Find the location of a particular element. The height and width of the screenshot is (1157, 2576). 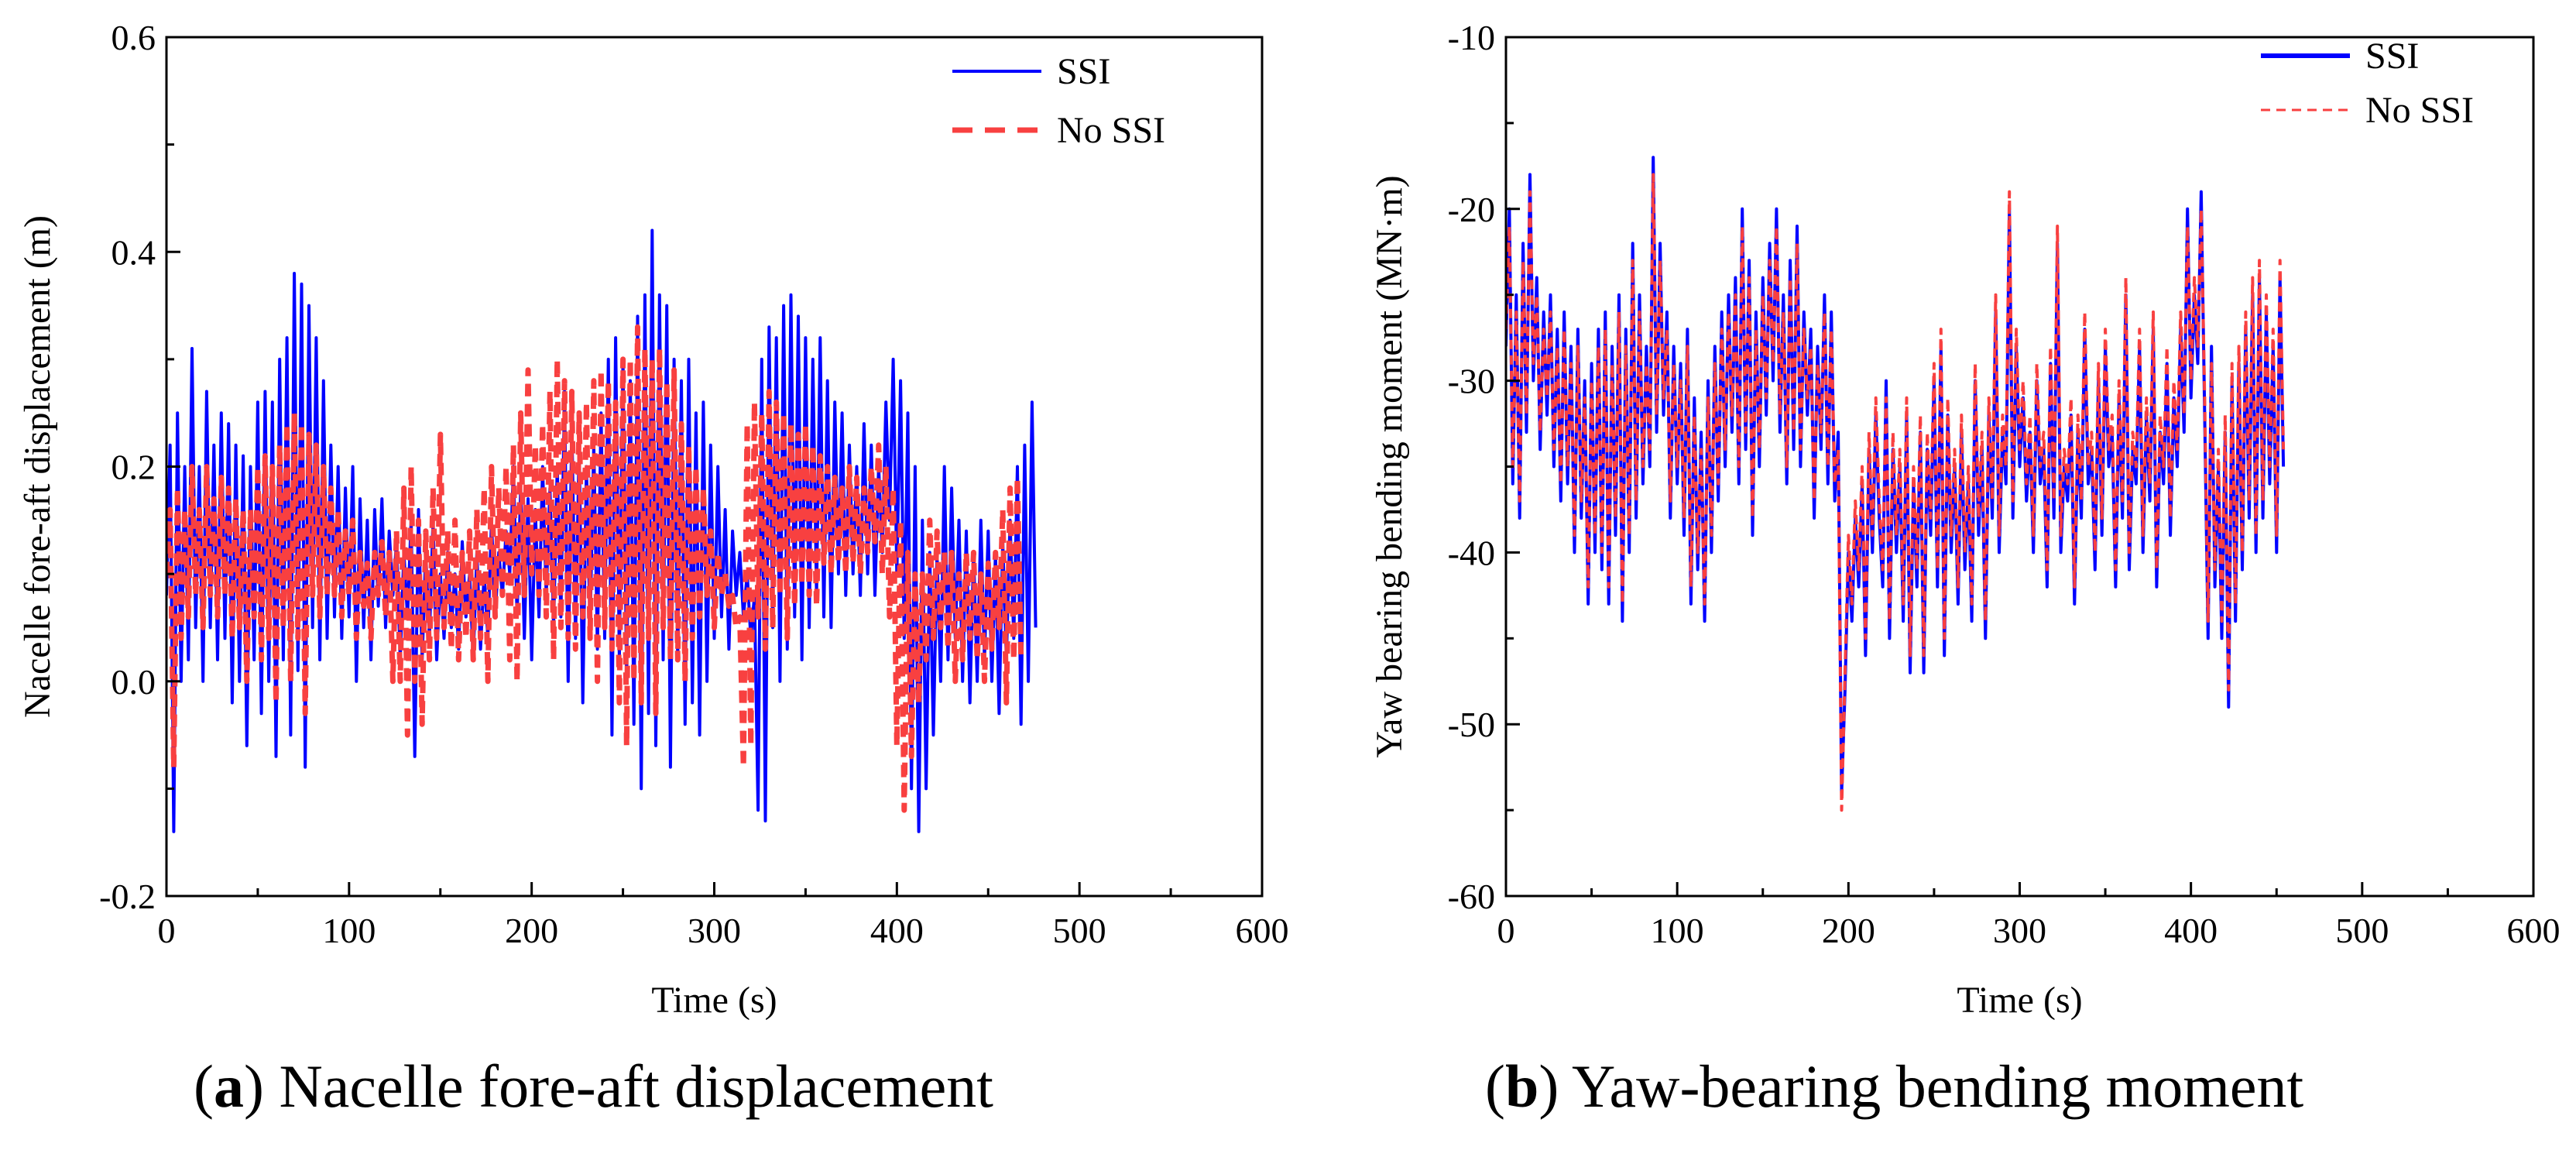

y-tick-label: 0.4 is located at coordinates (133, 252).